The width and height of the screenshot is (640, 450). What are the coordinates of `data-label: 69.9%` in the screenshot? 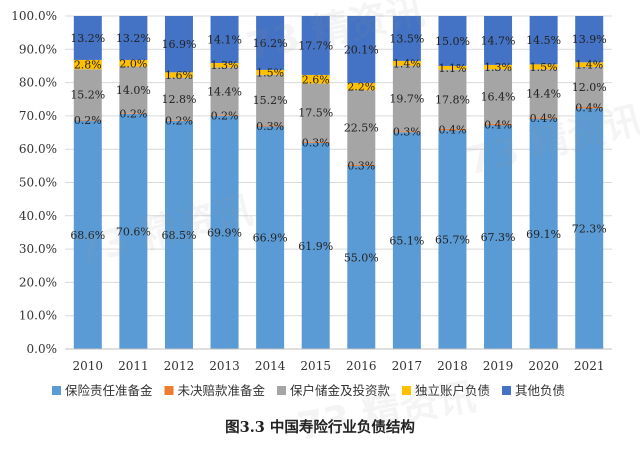 It's located at (224, 233).